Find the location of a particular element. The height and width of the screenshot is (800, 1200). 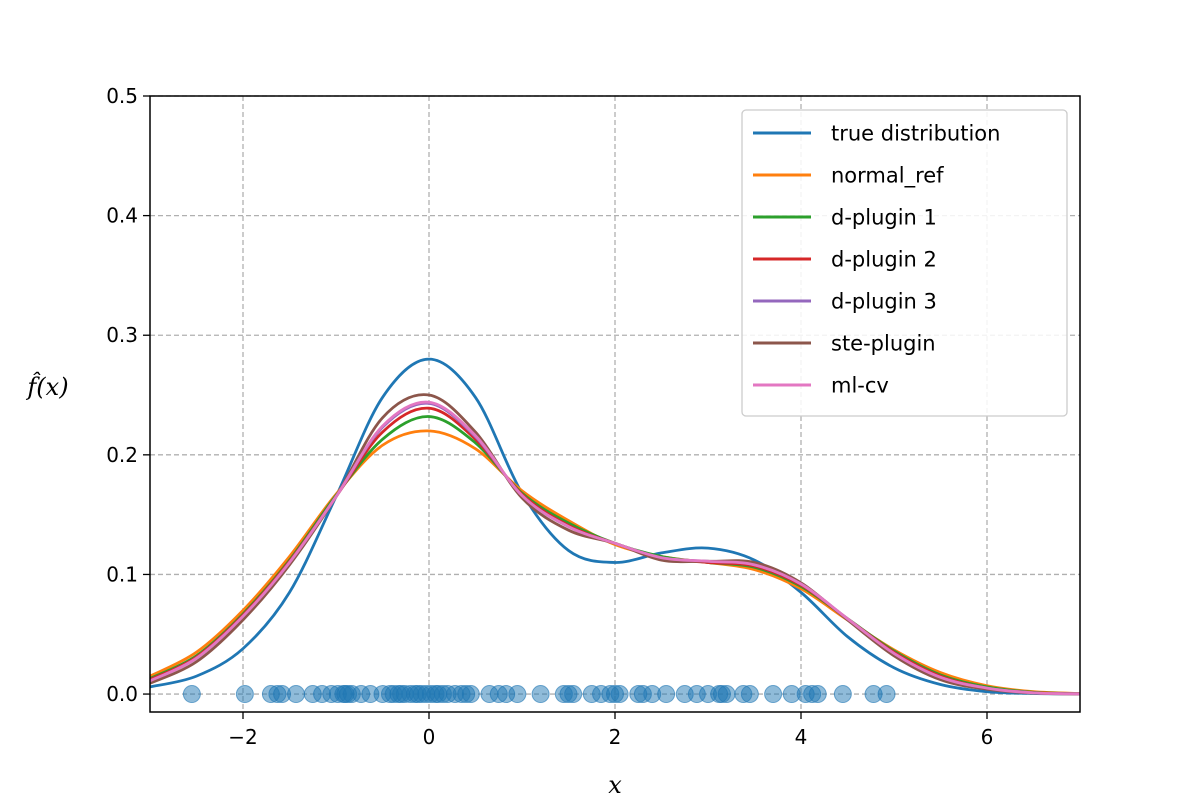

legend-box is located at coordinates (904, 263).